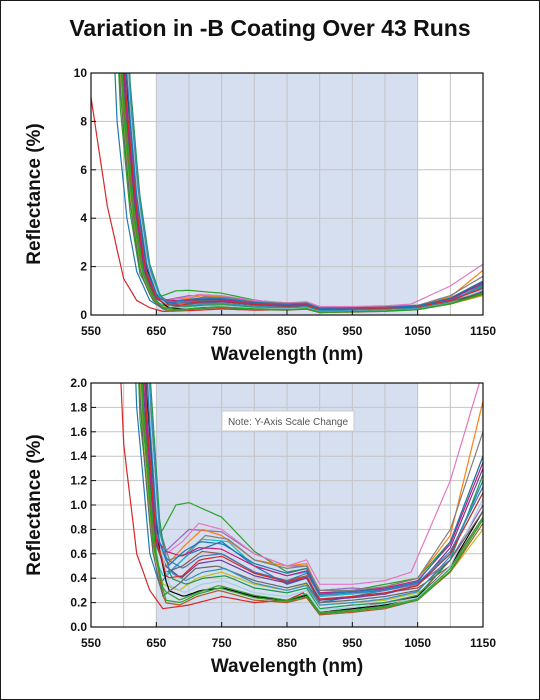 The image size is (540, 700). What do you see at coordinates (83, 170) in the screenshot?
I see `y-tick-label: 6` at bounding box center [83, 170].